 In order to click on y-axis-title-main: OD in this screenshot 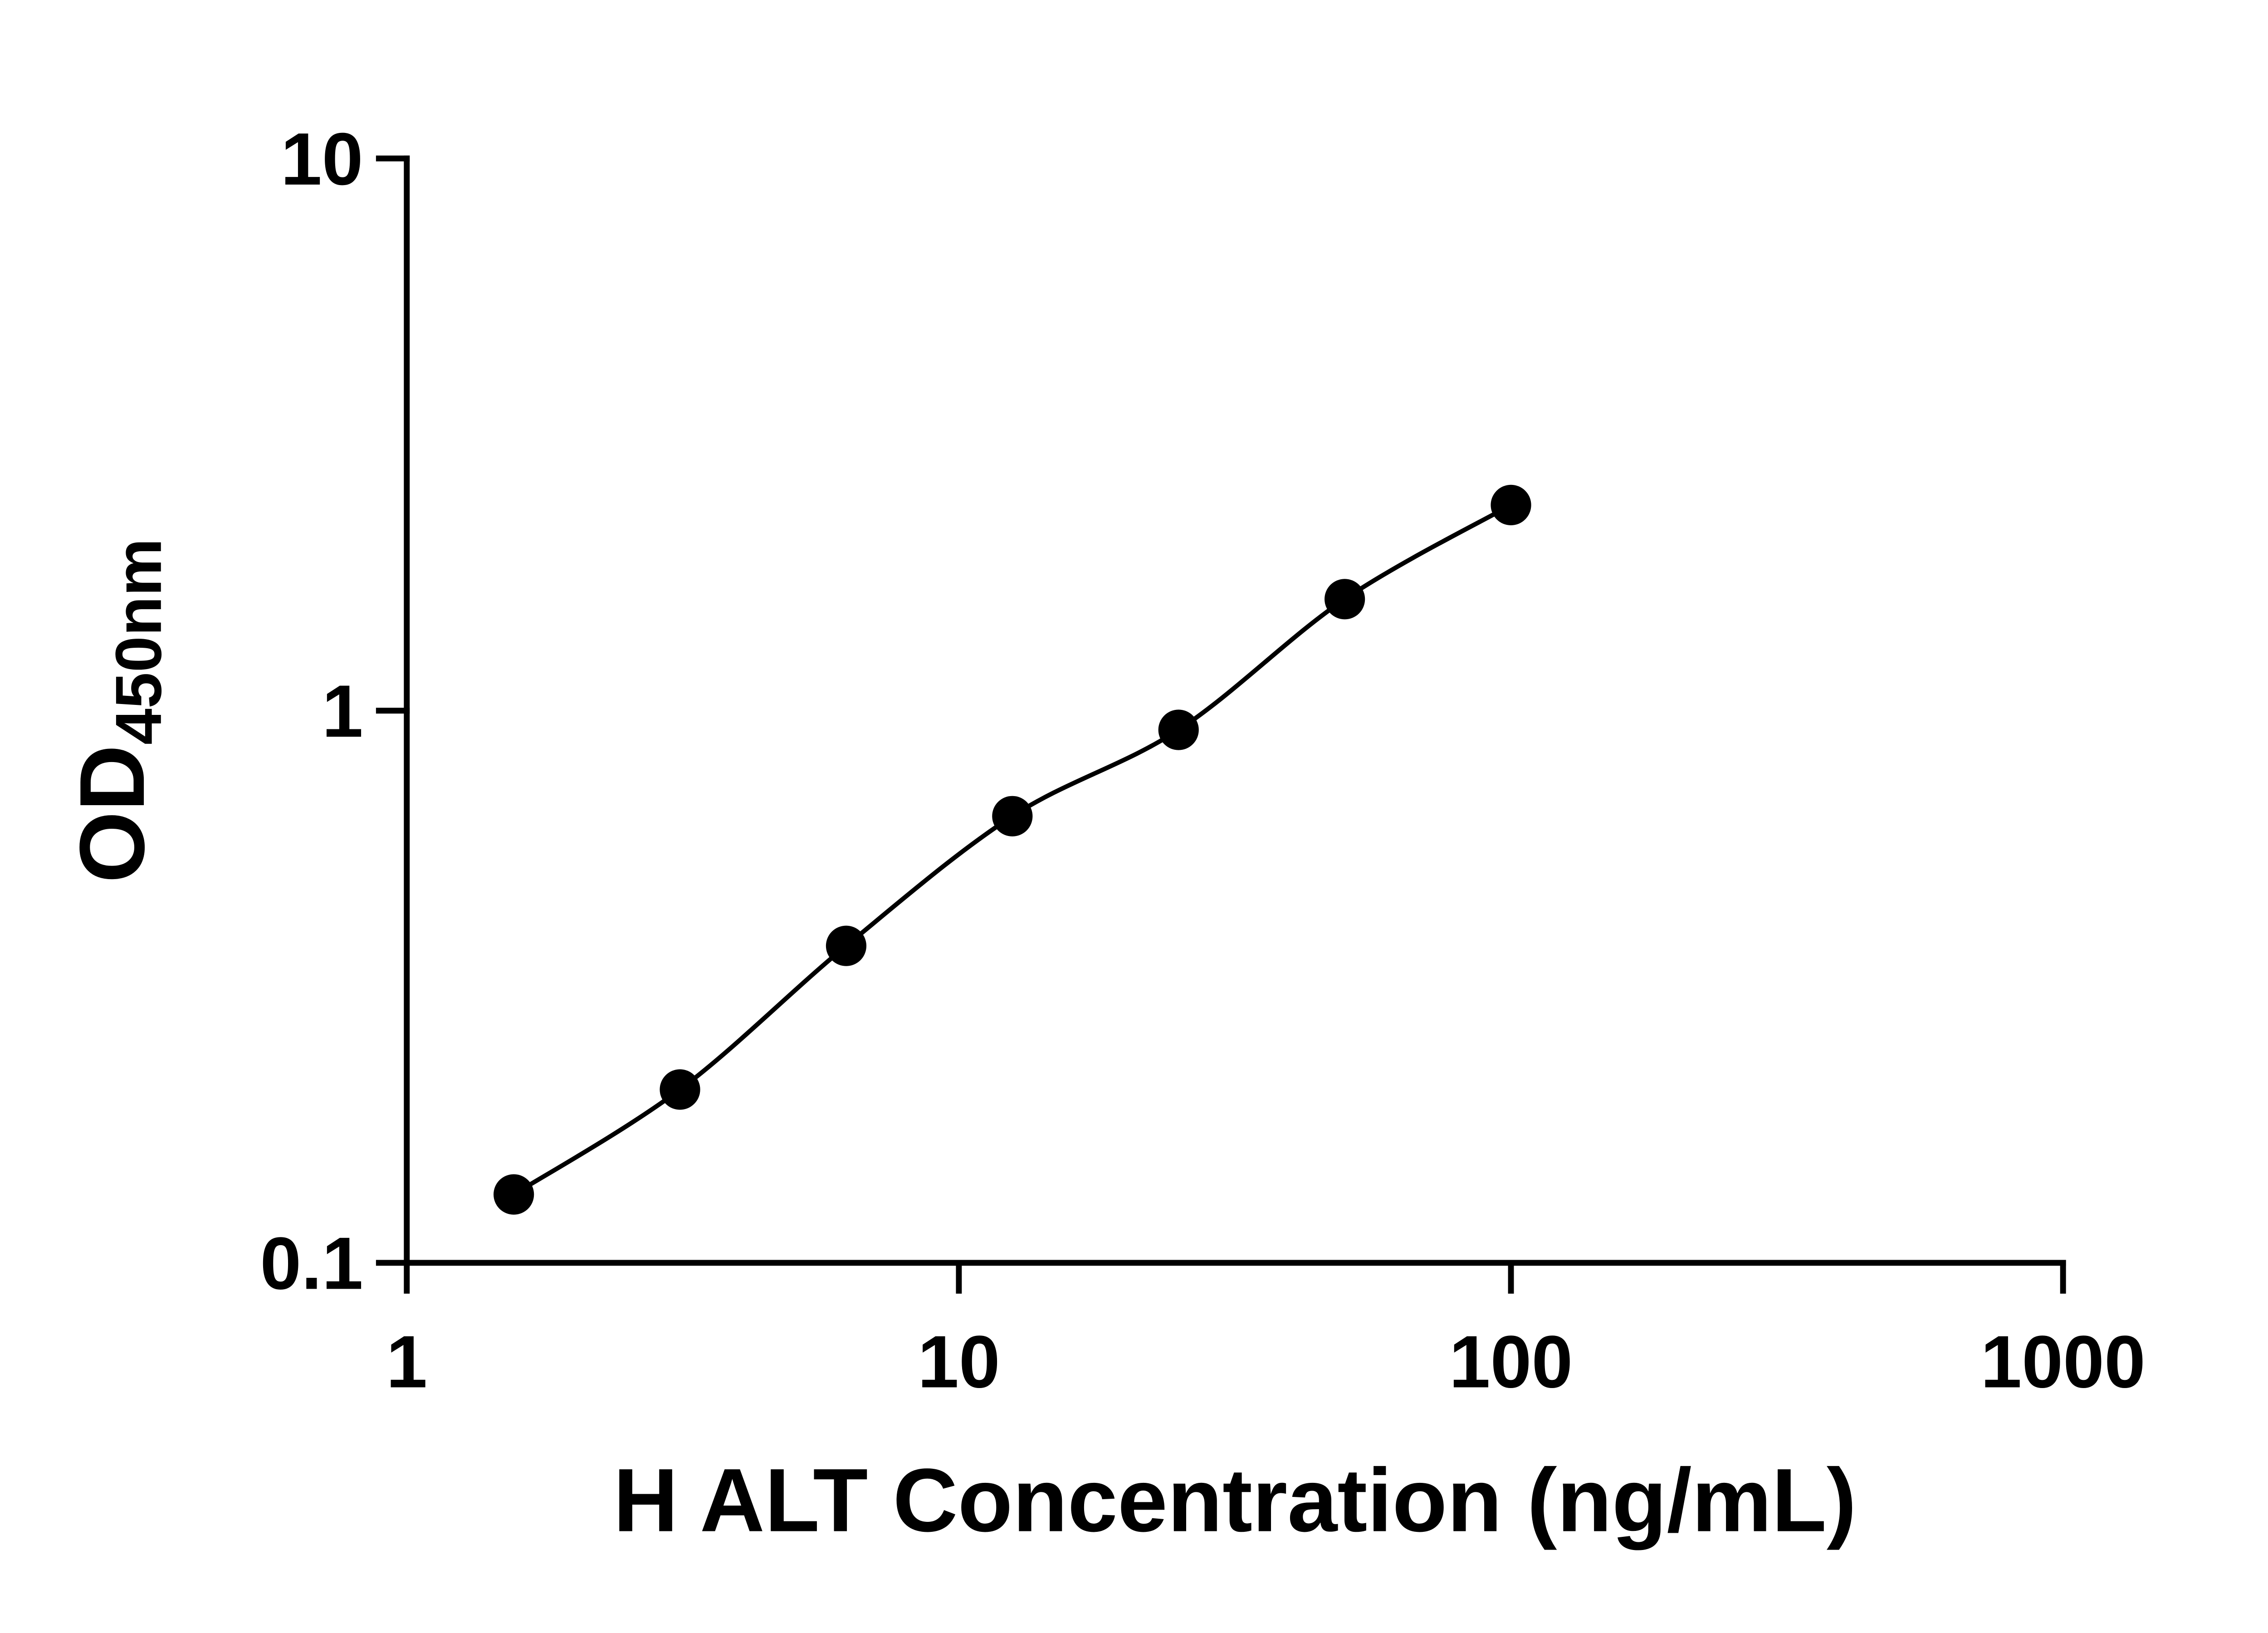, I will do `click(113, 814)`.